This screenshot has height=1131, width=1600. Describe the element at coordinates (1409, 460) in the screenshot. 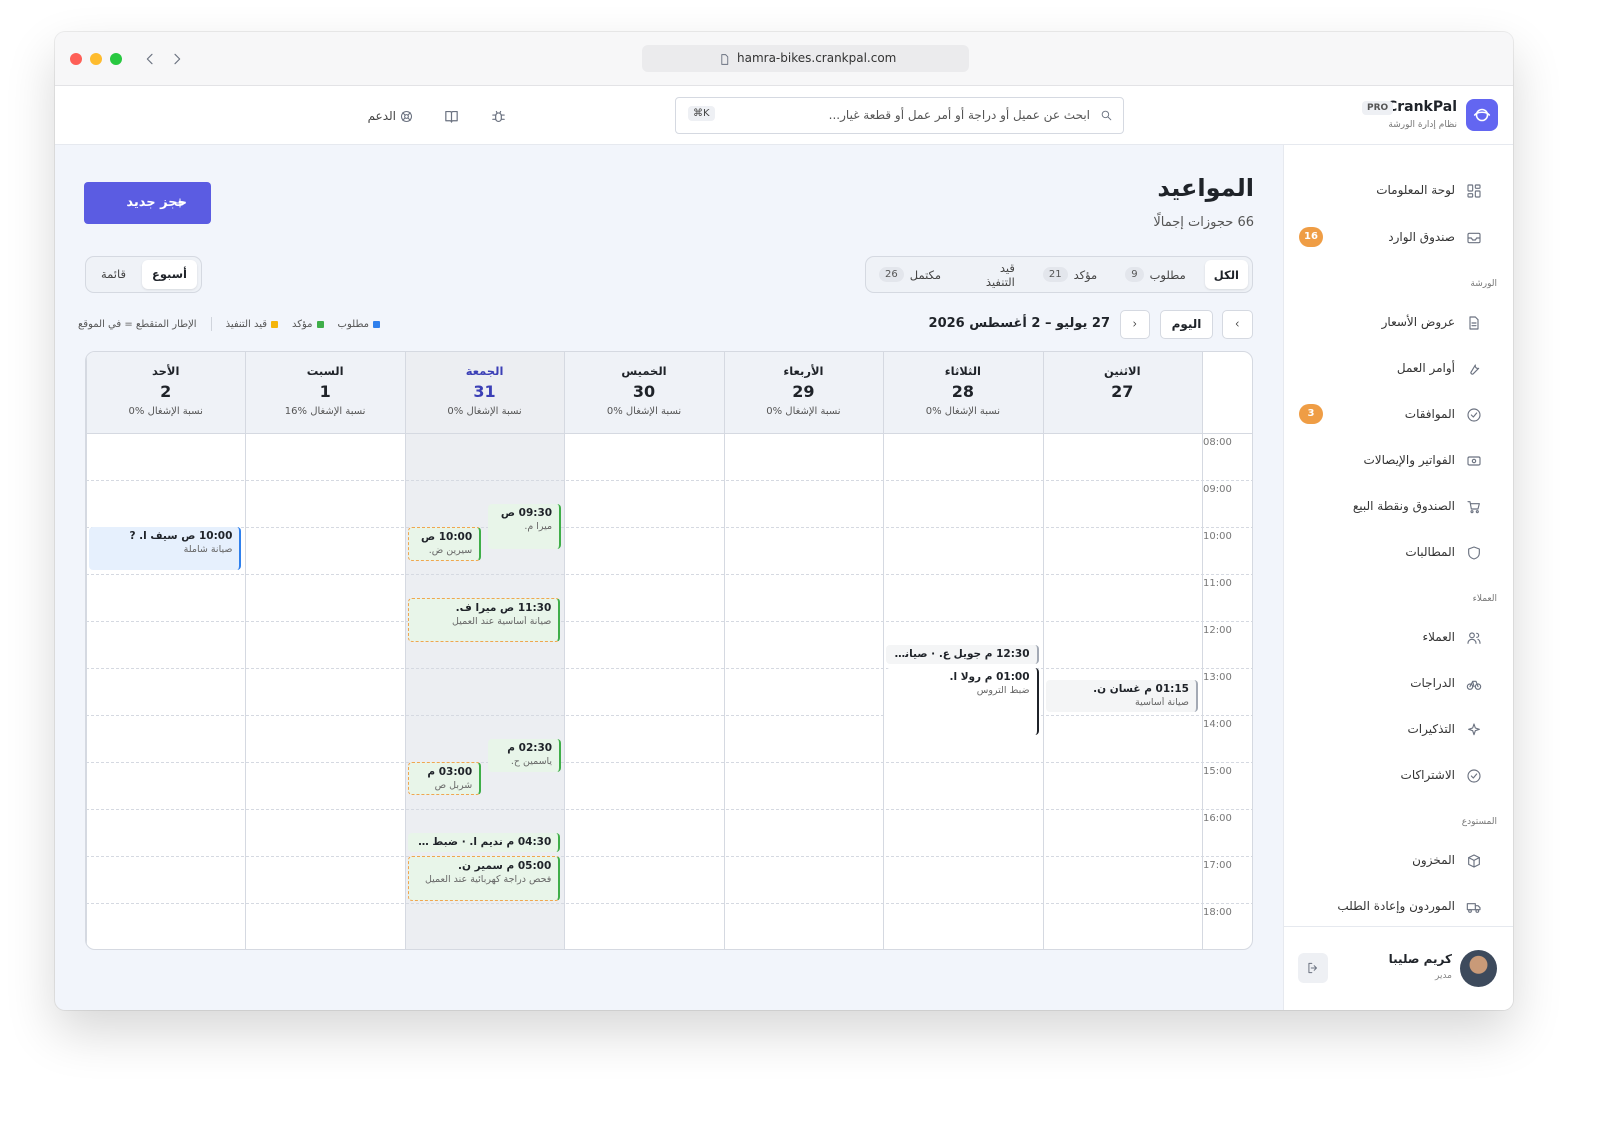

I see `nav-item: الفواتير والإيصالات` at that location.